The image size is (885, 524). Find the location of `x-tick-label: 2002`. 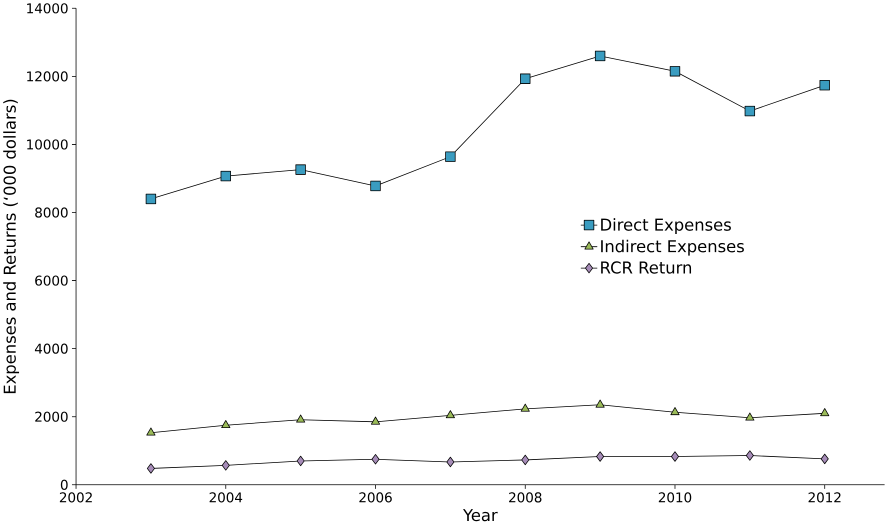

x-tick-label: 2002 is located at coordinates (76, 497).